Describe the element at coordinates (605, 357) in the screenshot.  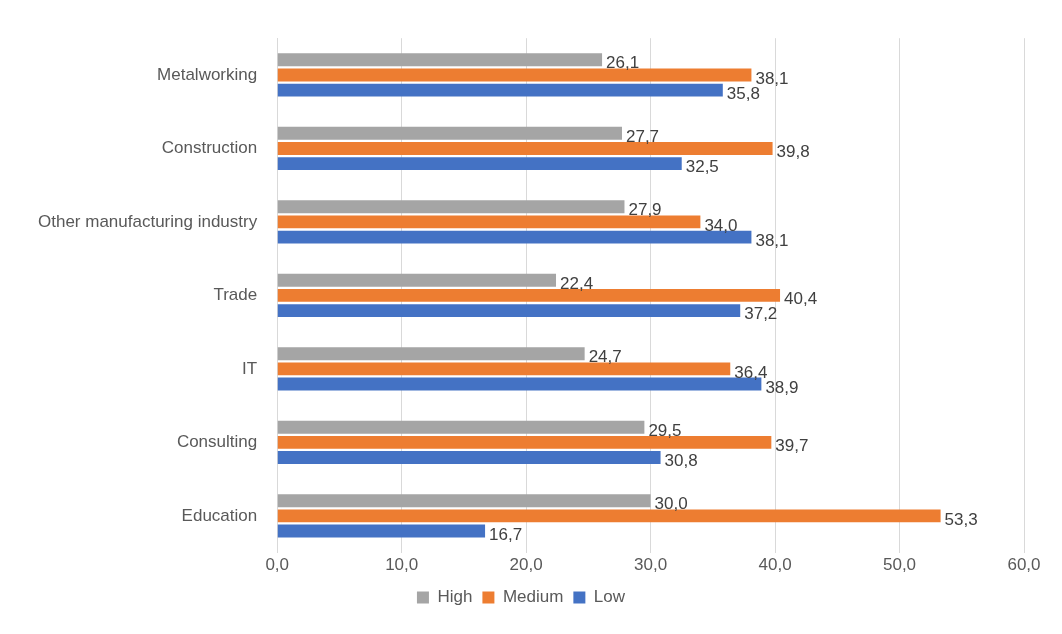
I see `data-label: 24,7` at that location.